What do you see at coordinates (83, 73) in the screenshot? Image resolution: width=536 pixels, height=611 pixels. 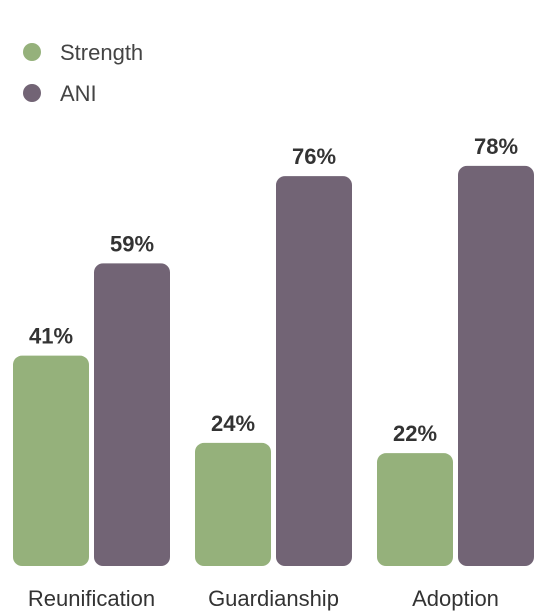 I see `legend: Strength ANI` at bounding box center [83, 73].